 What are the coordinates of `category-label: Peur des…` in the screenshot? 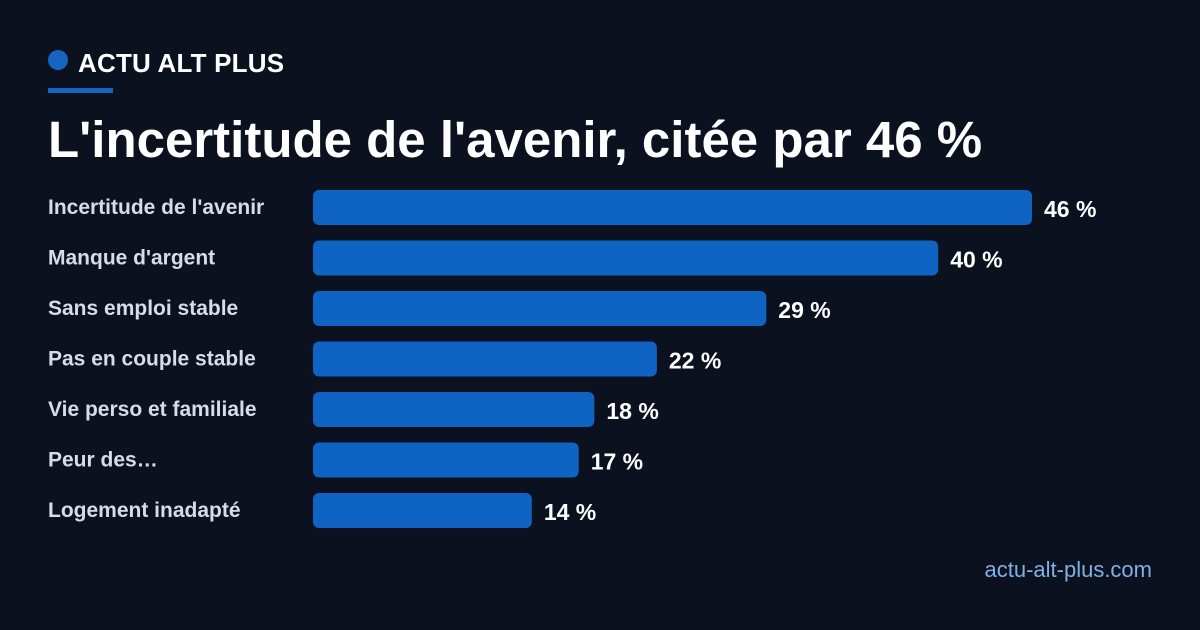 It's located at (103, 460).